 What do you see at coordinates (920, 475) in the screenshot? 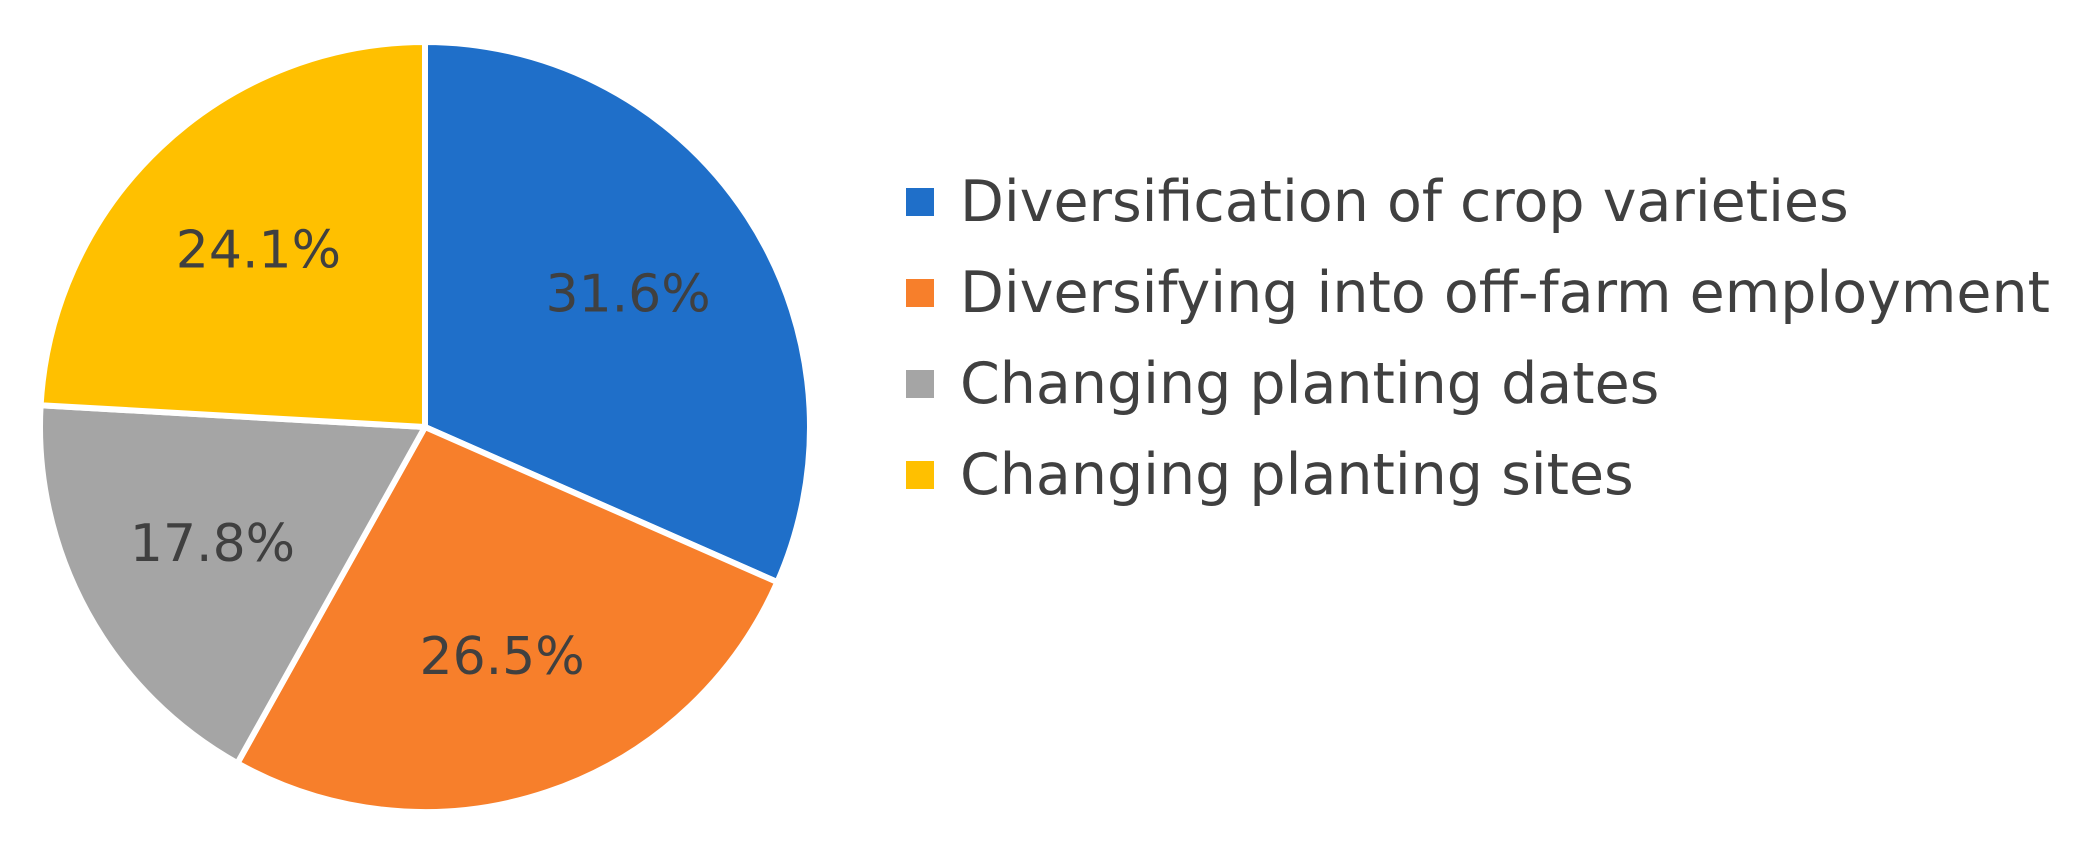
I see `legend-swatch-changing-planting-sites` at bounding box center [920, 475].